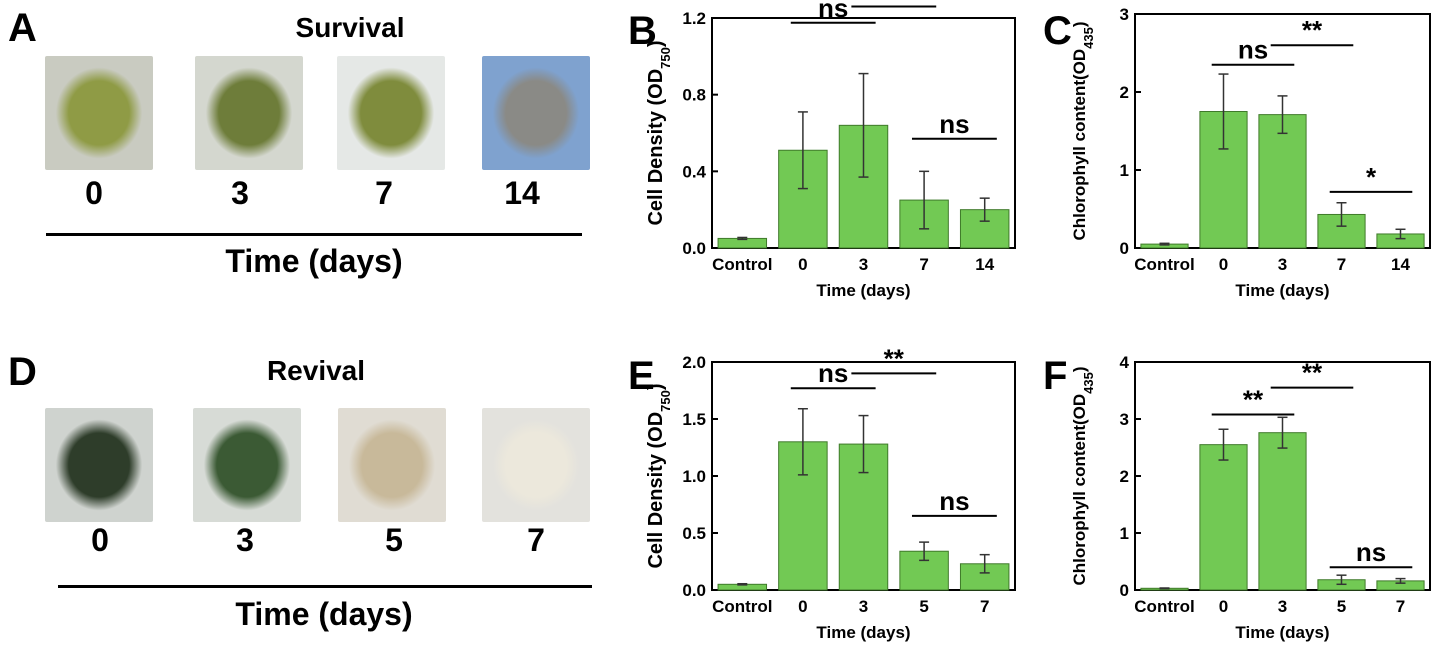 This screenshot has height=654, width=1449. Describe the element at coordinates (100, 540) in the screenshot. I see `revival-day-label: 0` at that location.